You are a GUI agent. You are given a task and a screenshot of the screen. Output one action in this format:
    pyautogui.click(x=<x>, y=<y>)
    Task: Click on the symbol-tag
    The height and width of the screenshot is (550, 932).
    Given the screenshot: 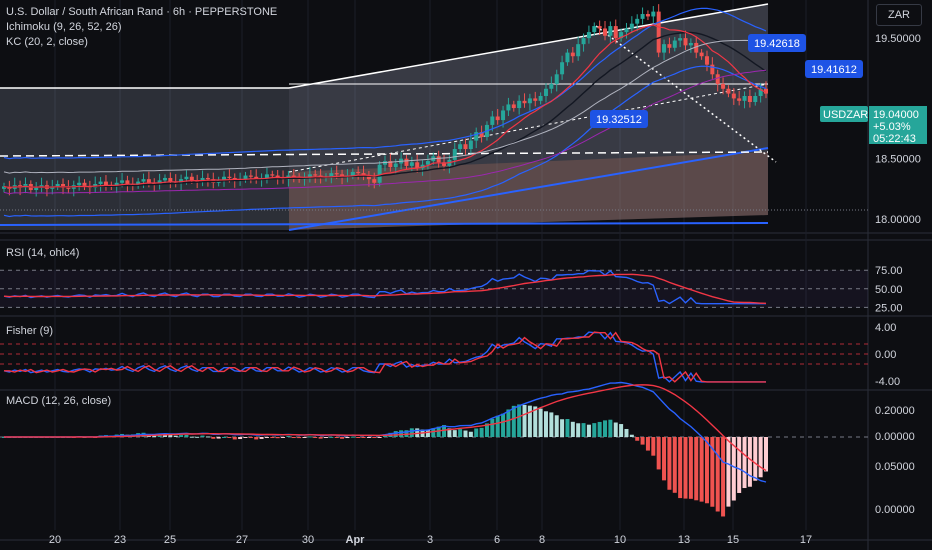 What is the action you would take?
    pyautogui.click(x=844, y=114)
    